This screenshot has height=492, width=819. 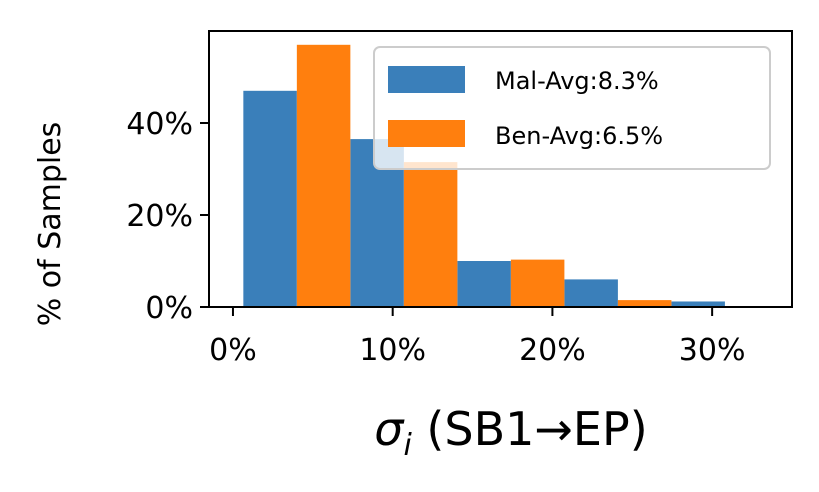 I want to click on y-tick-label-1: 20%, so click(x=159, y=216).